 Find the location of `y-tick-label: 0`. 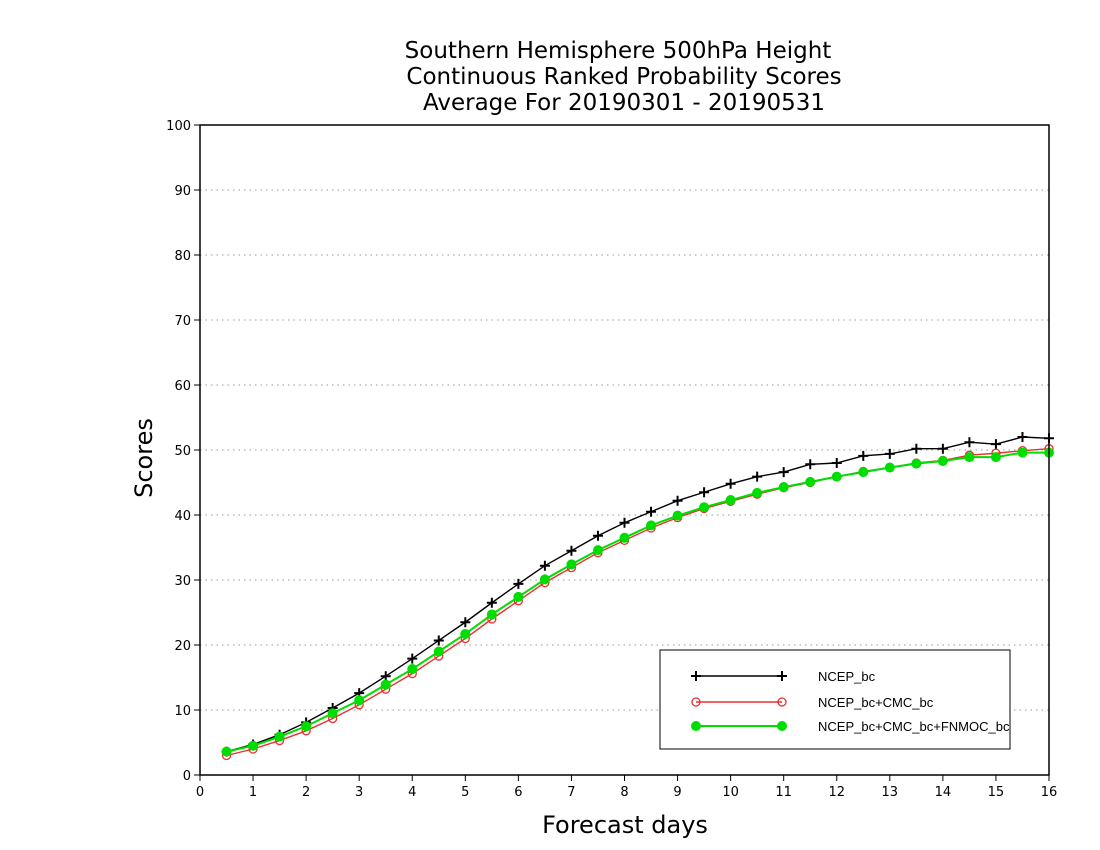

y-tick-label: 0 is located at coordinates (187, 776).